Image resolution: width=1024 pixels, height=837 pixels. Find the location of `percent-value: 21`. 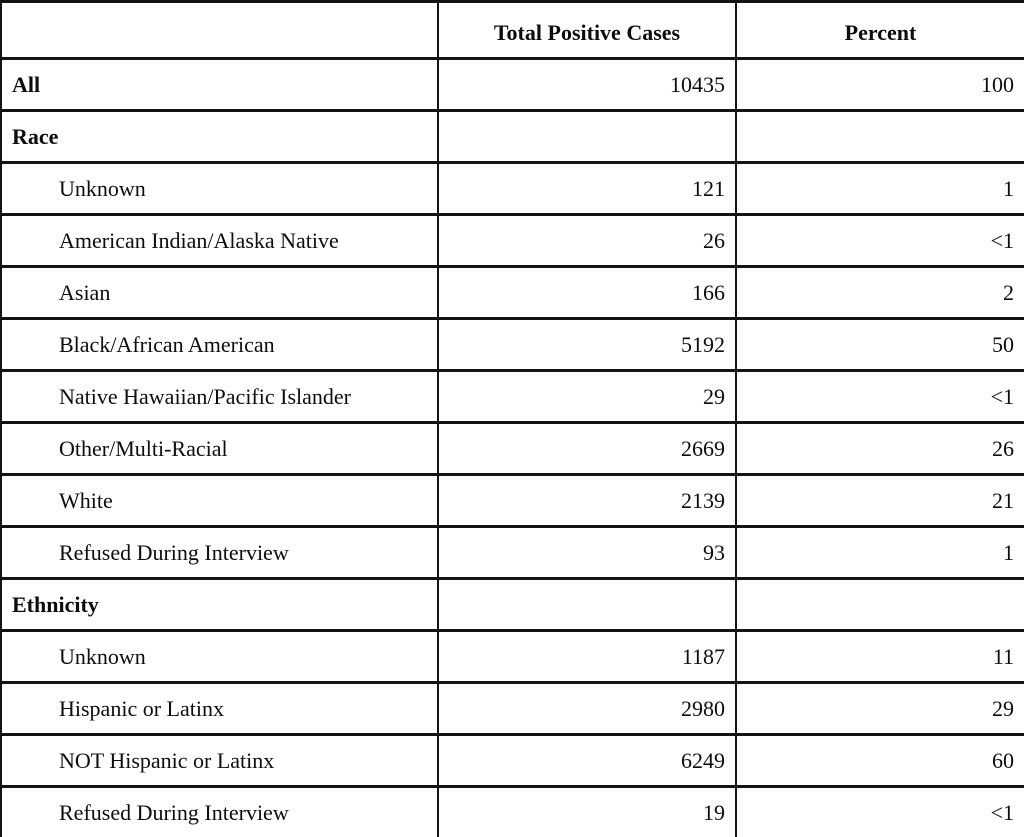

percent-value: 21 is located at coordinates (879, 500).